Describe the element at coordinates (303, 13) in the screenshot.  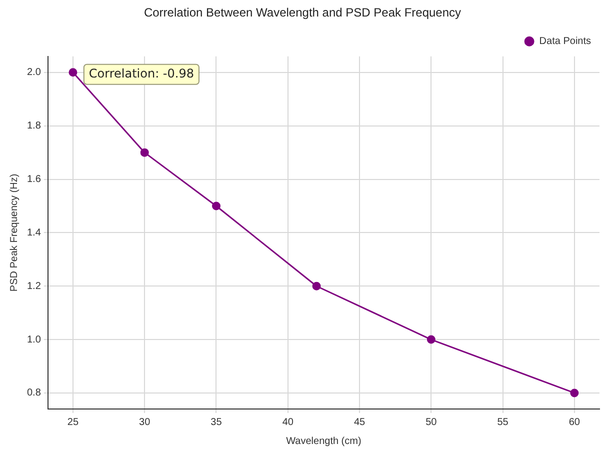
I see `chart-title: Correlation Between Wavelength and PSD Peak Frequency` at that location.